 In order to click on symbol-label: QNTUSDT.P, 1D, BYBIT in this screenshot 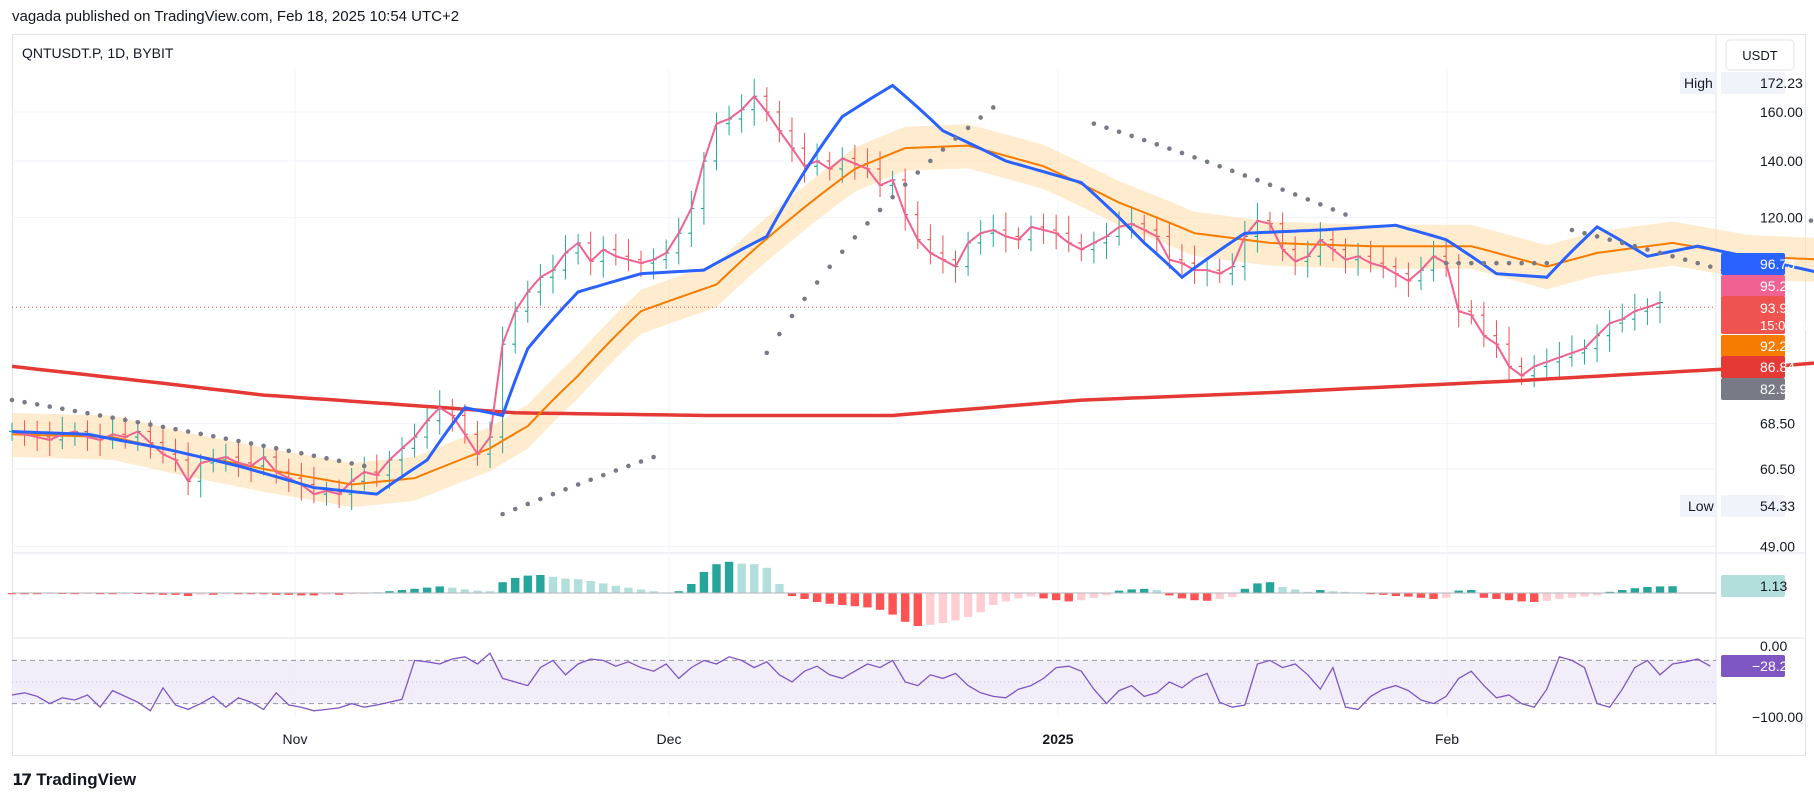, I will do `click(98, 53)`.